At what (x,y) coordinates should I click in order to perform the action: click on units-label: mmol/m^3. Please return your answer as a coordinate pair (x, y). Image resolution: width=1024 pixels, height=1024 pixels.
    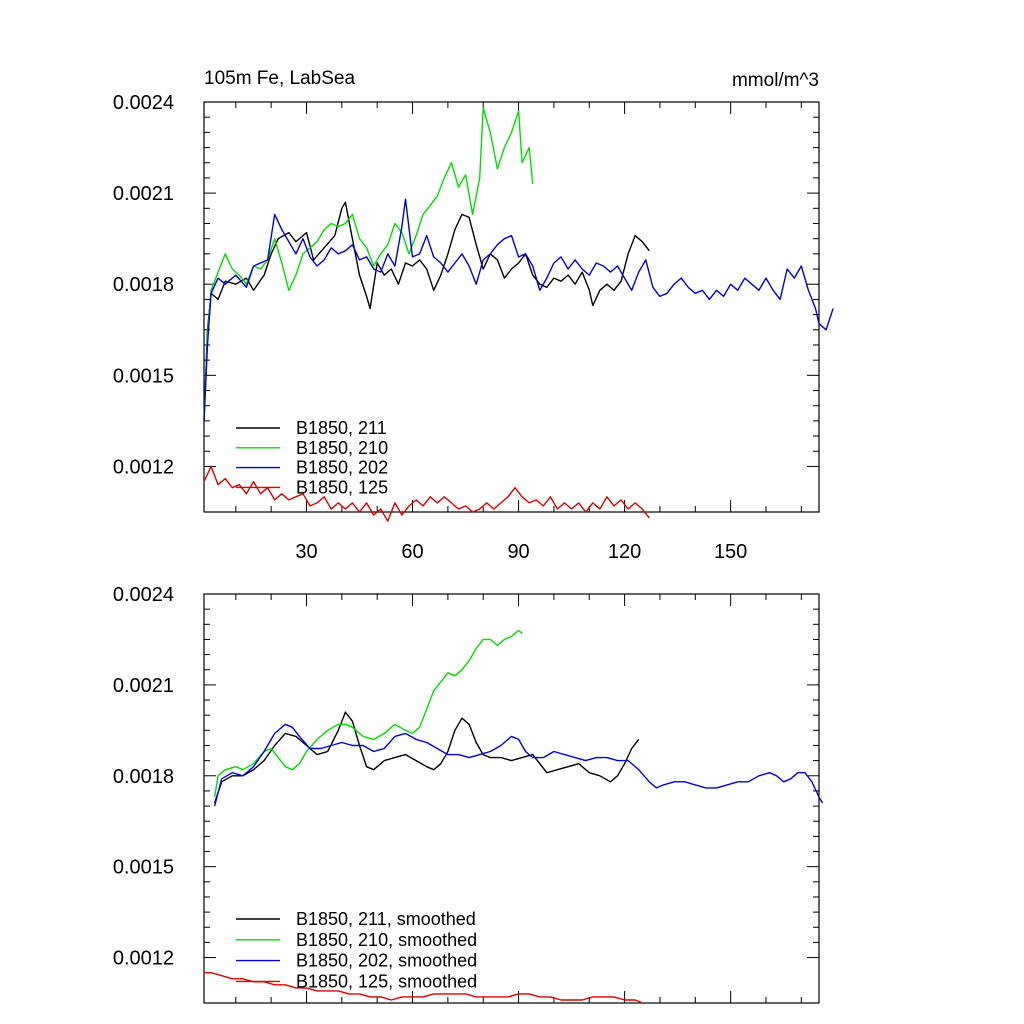
    Looking at the image, I should click on (775, 80).